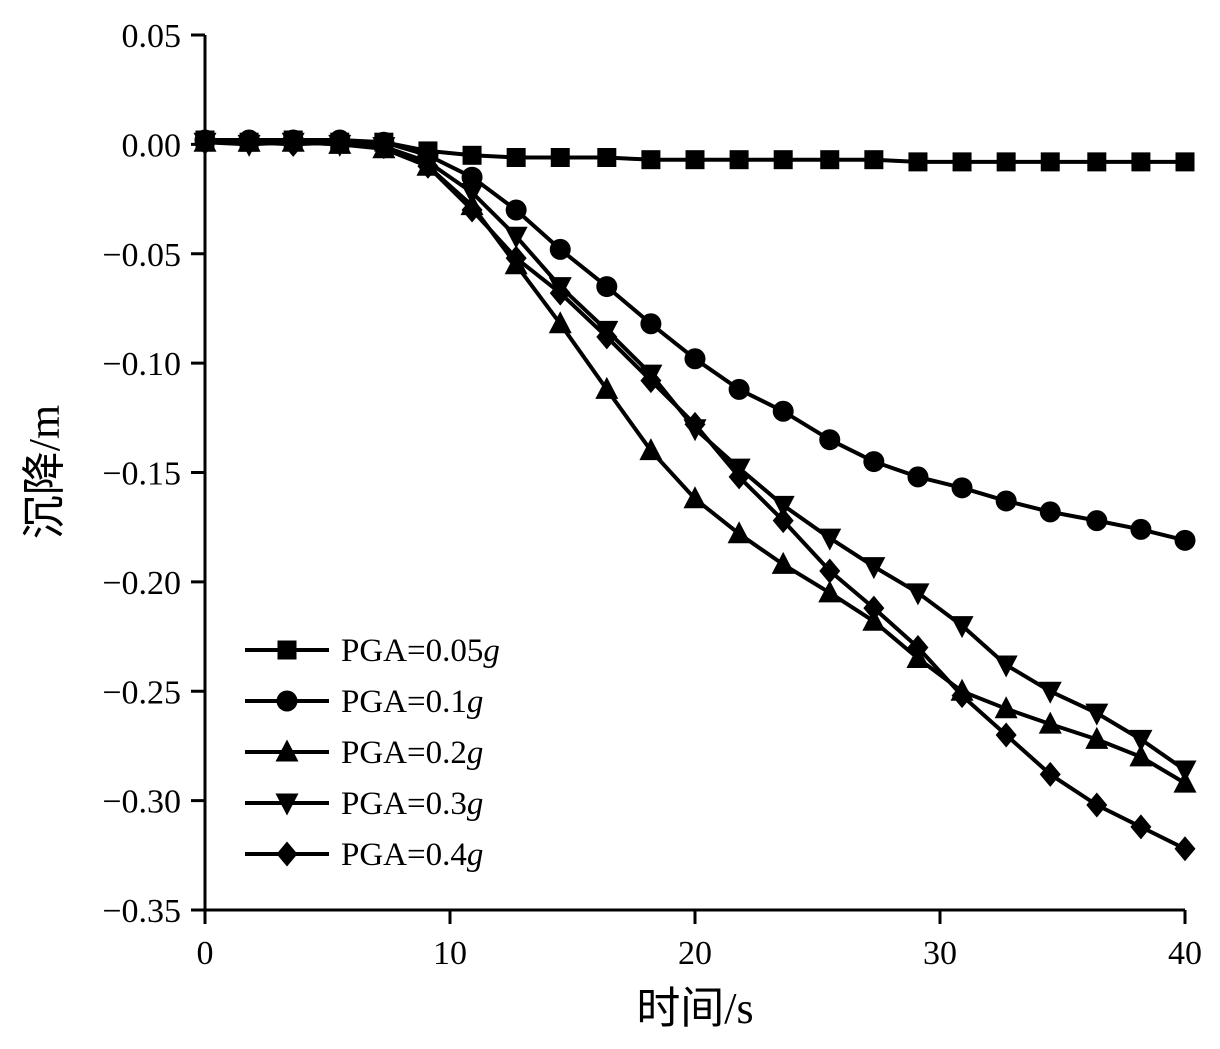 This screenshot has width=1220, height=1049. Describe the element at coordinates (205, 953) in the screenshot. I see `x-tick-label: 0` at that location.